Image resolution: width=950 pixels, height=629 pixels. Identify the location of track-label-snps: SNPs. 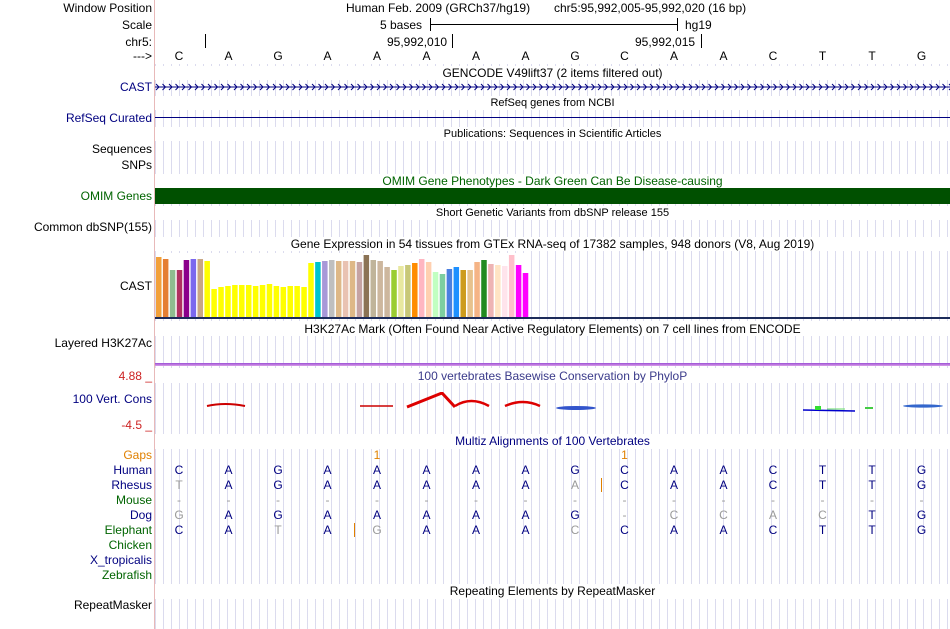
(136, 165).